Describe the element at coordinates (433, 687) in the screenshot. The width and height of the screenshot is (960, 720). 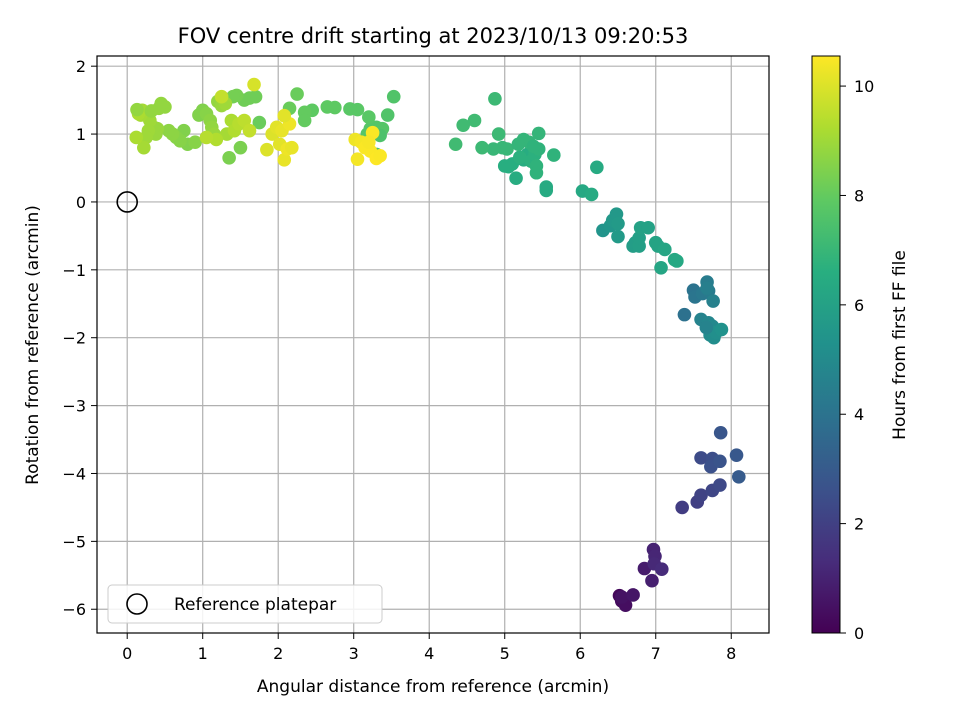
I see `x-axis-label: Angular distance from reference (arcmin)` at that location.